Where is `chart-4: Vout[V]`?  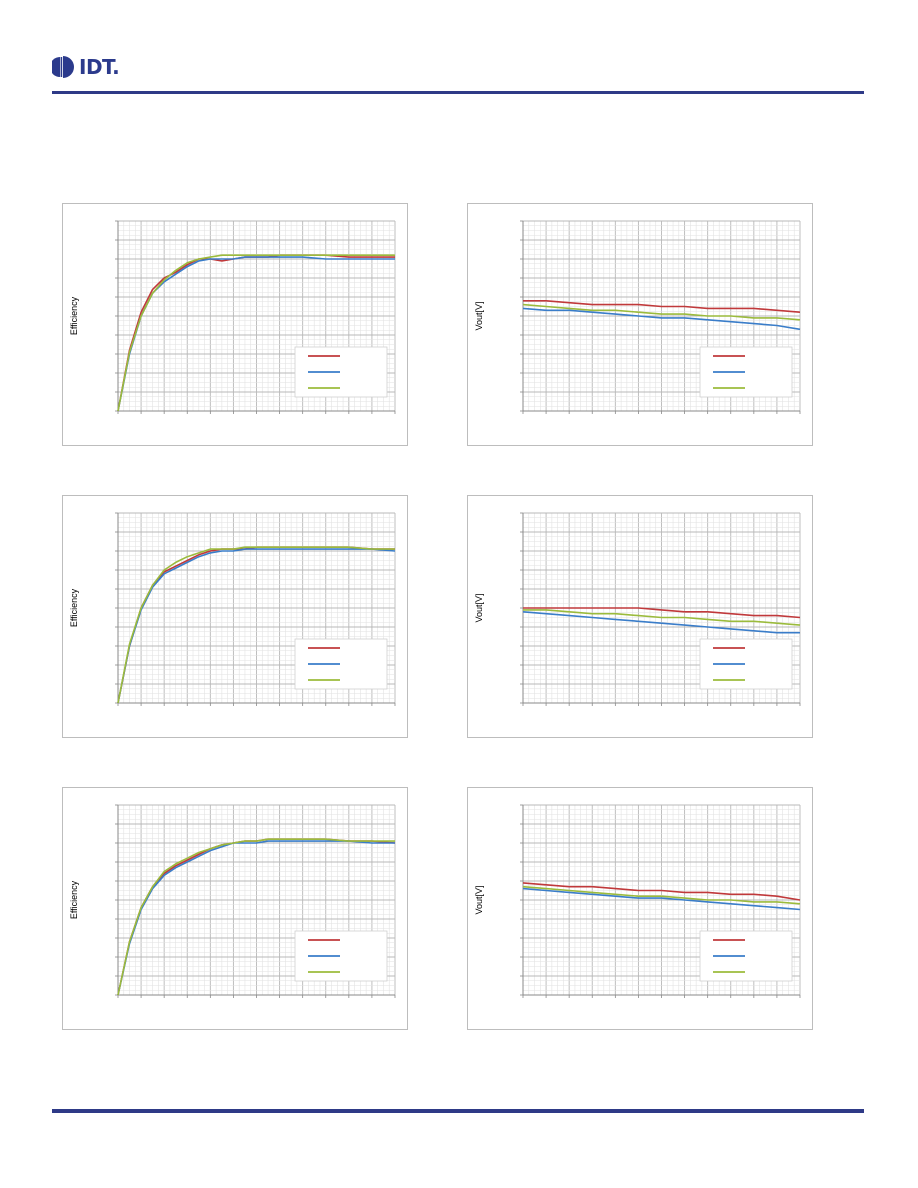
chart-4: Vout[V] is located at coordinates (640, 616).